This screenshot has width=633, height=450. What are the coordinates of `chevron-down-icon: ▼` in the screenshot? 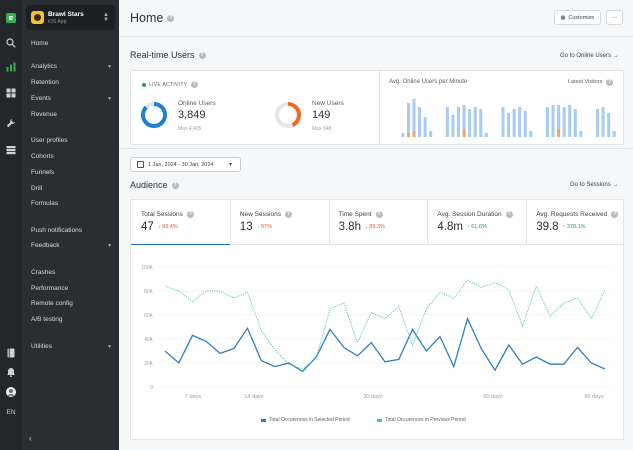 It's located at (109, 246).